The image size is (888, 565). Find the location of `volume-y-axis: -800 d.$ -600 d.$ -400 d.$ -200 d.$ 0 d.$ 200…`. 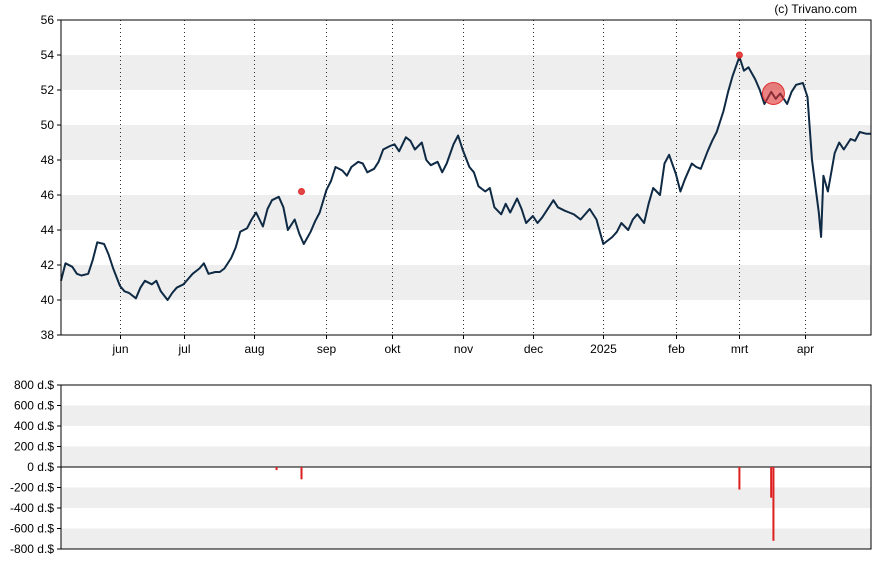

volume-y-axis: -800 d.$ -600 d.$ -400 d.$ -200 d.$ 0 d.$ 200… is located at coordinates (35, 467).